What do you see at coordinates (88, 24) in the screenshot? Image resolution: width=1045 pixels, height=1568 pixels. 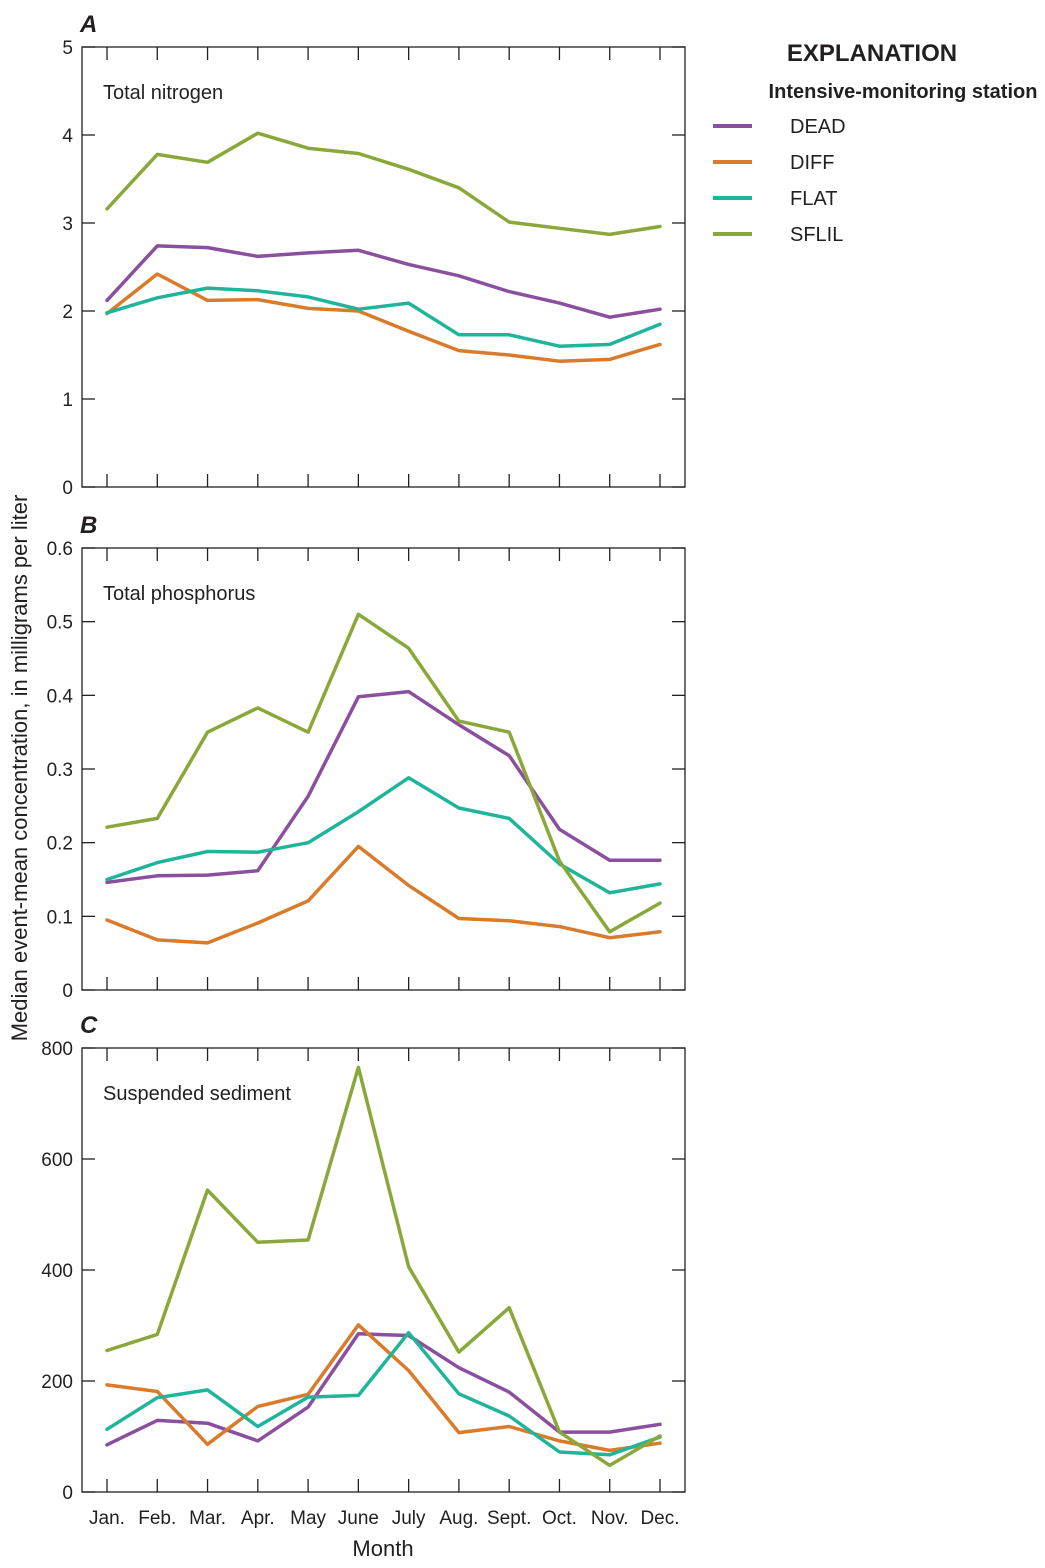 I see `panel-letter: A` at bounding box center [88, 24].